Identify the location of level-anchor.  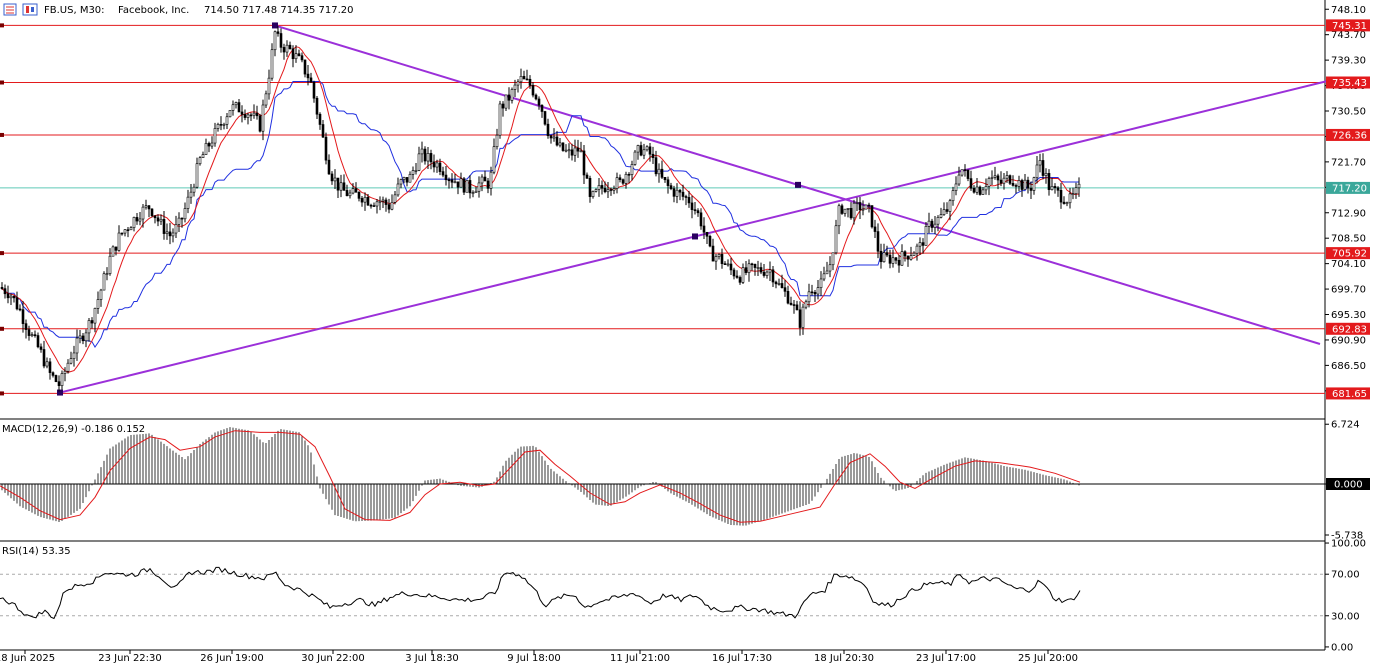
(2, 25).